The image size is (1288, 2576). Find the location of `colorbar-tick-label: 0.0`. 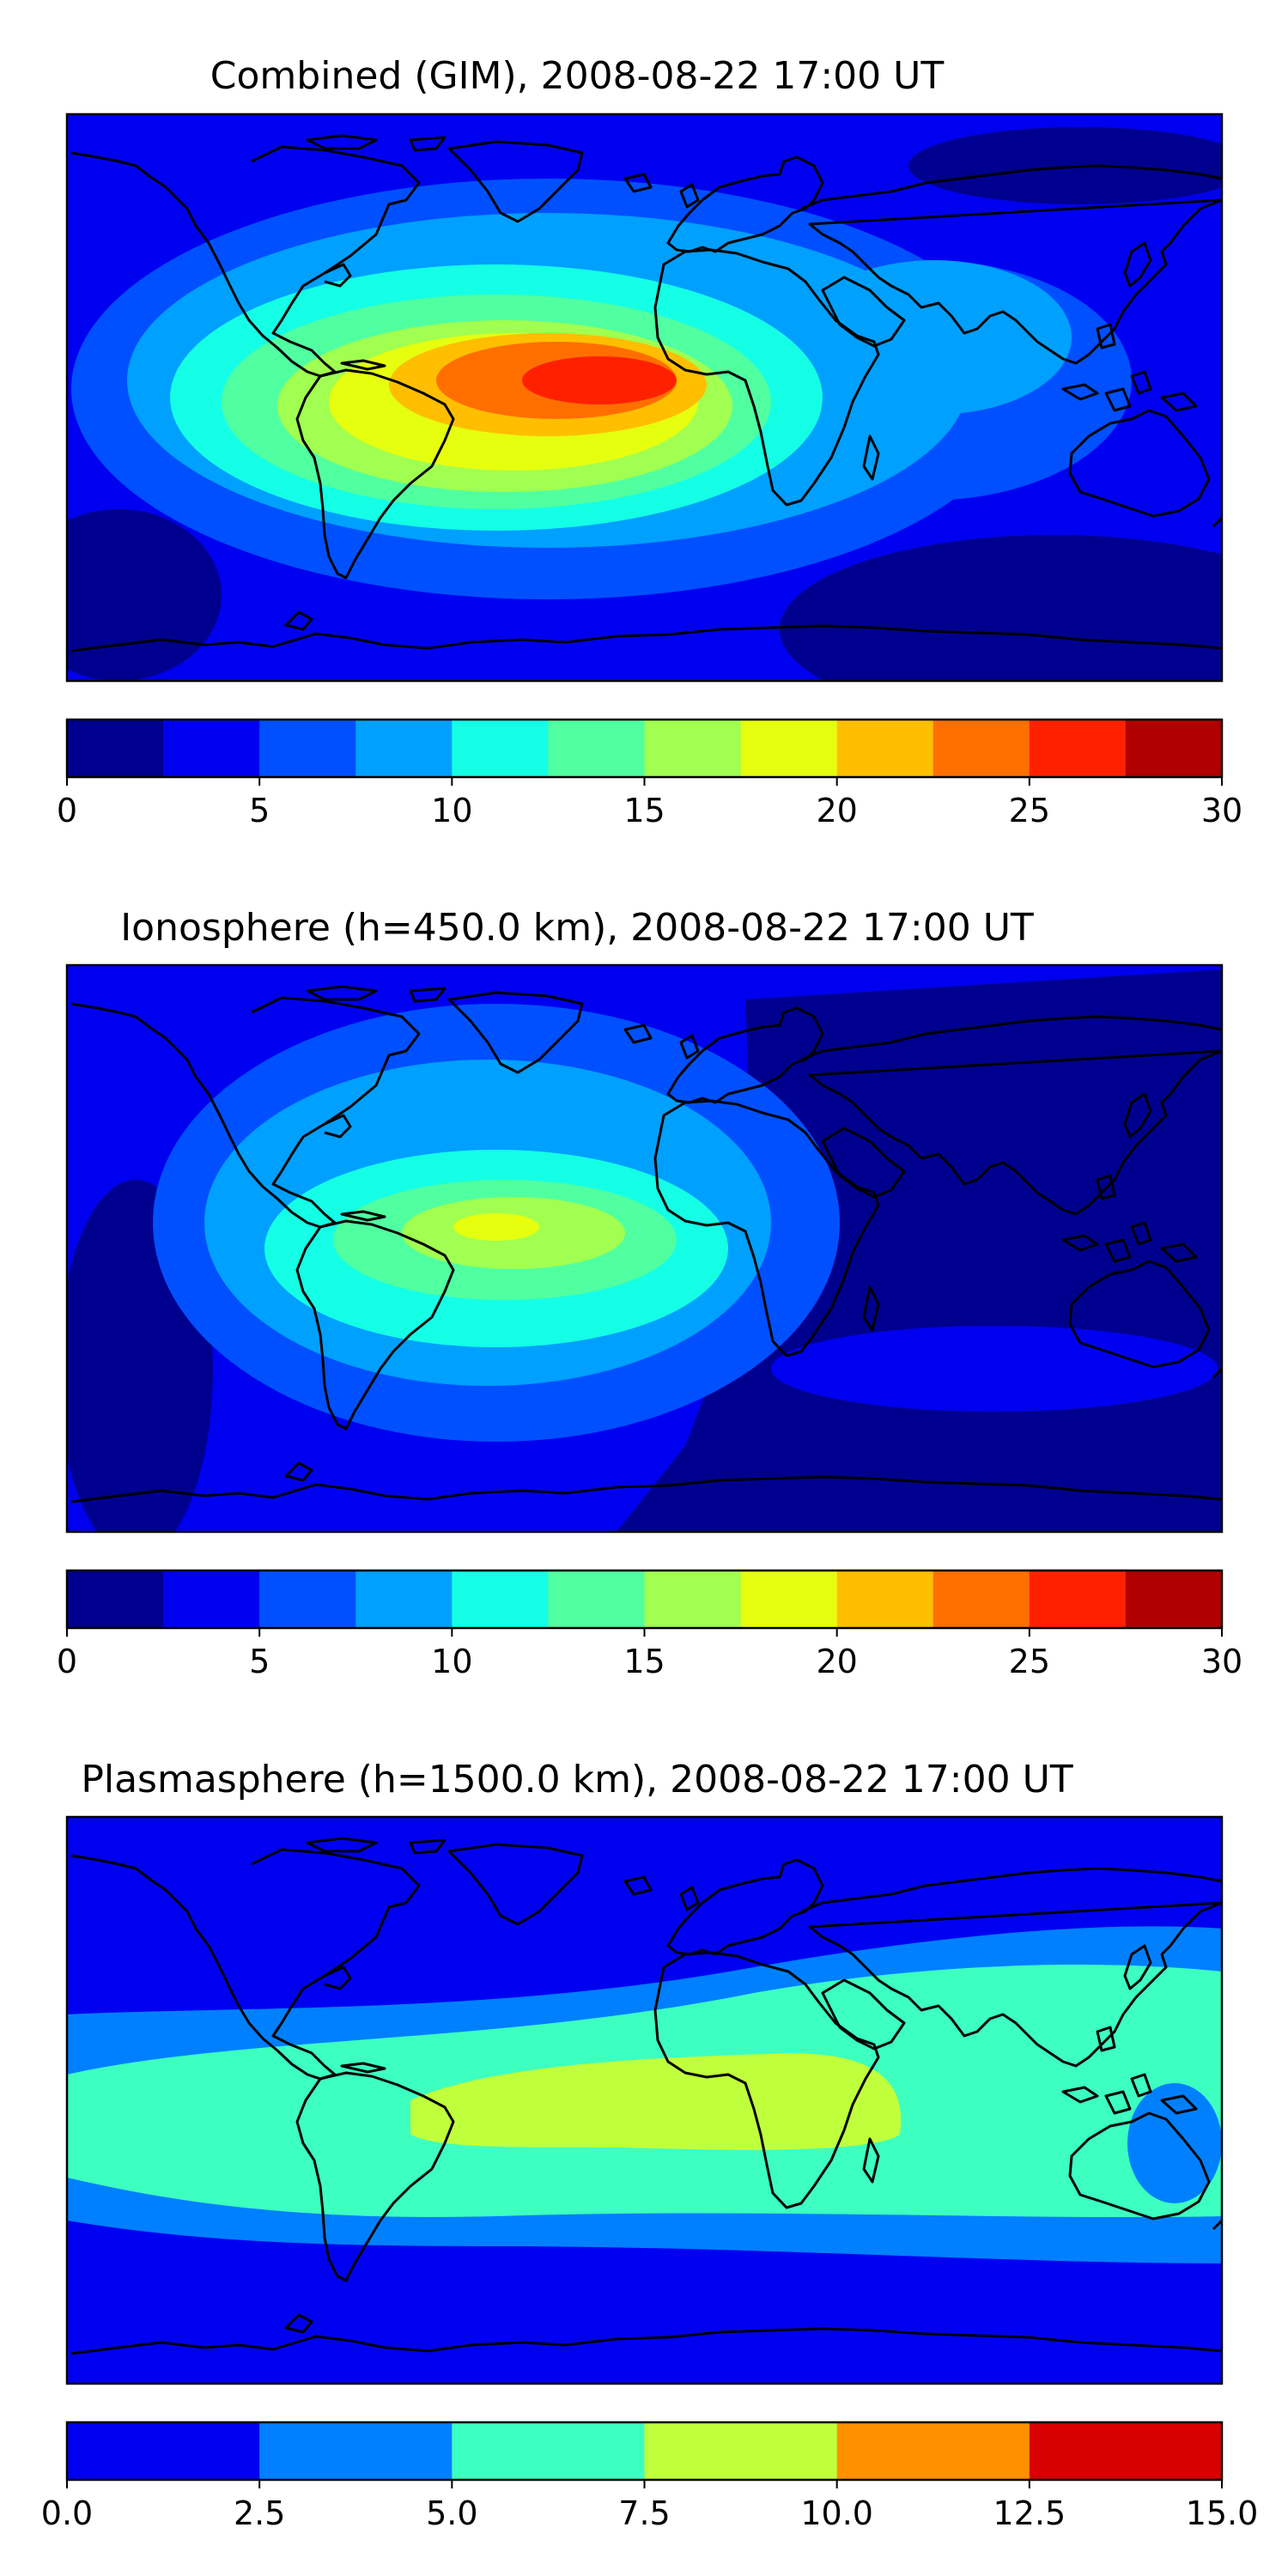

colorbar-tick-label: 0.0 is located at coordinates (67, 2513).